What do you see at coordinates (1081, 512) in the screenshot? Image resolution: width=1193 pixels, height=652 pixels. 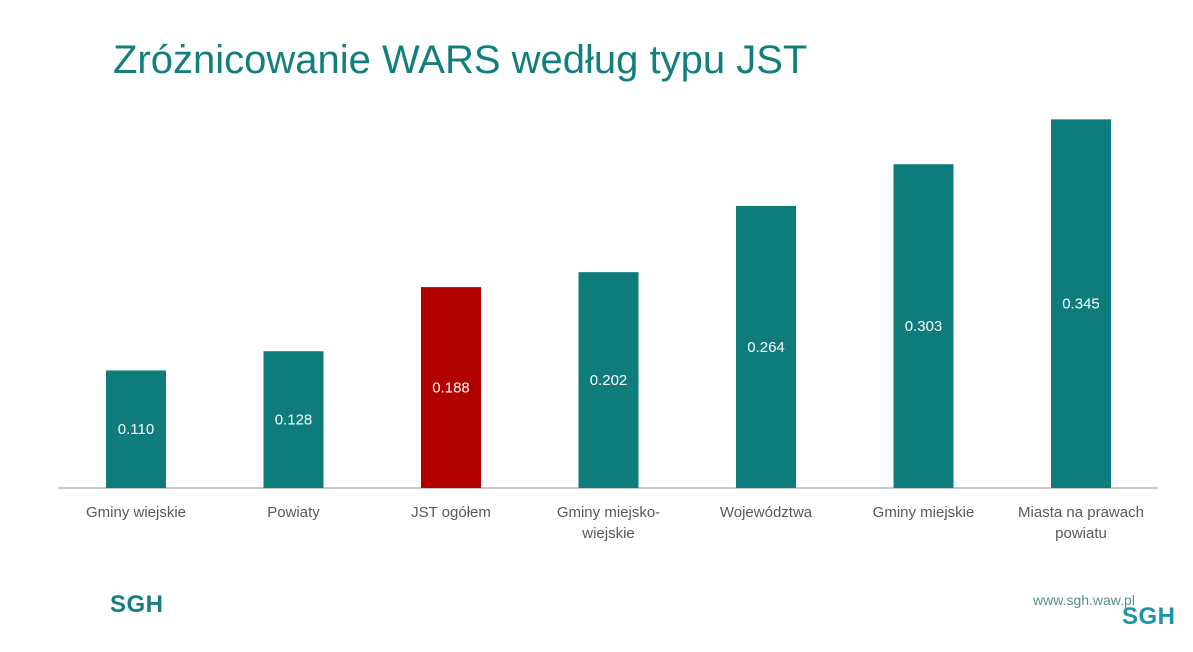 I see `category-label-6: Miasta na prawach` at bounding box center [1081, 512].